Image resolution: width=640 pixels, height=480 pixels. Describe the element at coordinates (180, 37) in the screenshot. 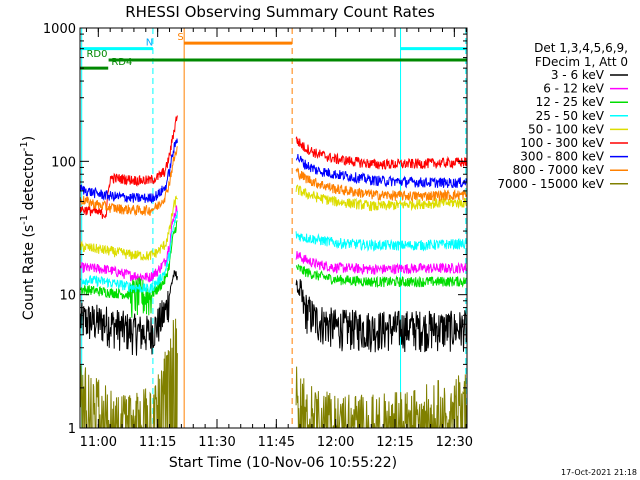

I see `status-label-s: S` at that location.